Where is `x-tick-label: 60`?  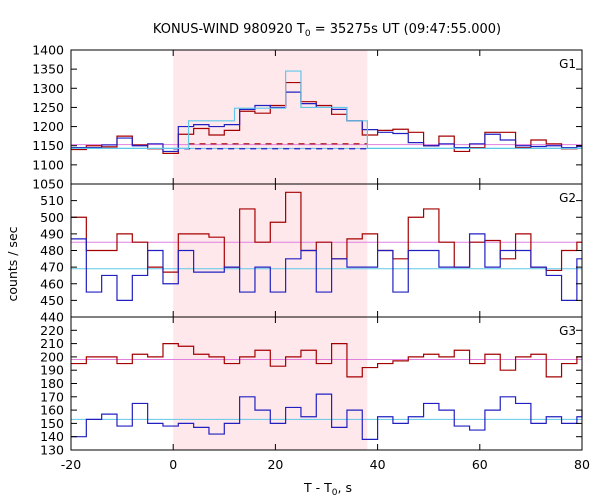
x-tick-label: 60 is located at coordinates (480, 464).